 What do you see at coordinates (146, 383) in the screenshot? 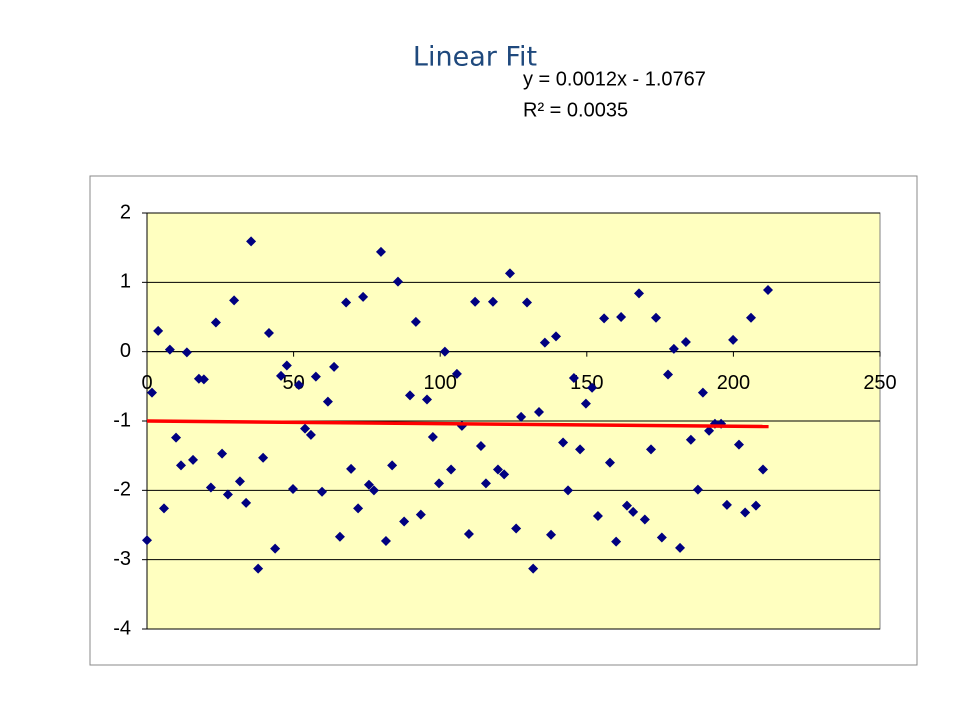
I see `x-tick-label: 0` at bounding box center [146, 383].